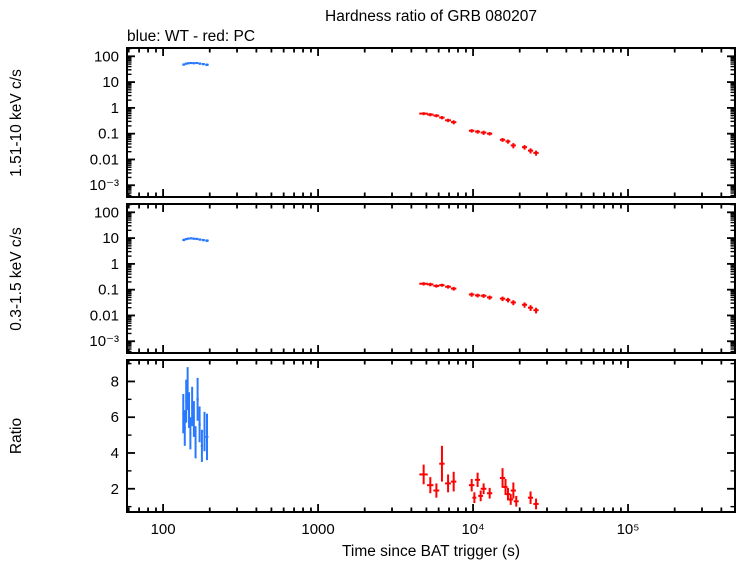 This screenshot has height=566, width=742. What do you see at coordinates (431, 551) in the screenshot?
I see `x-axis-label: Time since BAT trigger (s)` at bounding box center [431, 551].